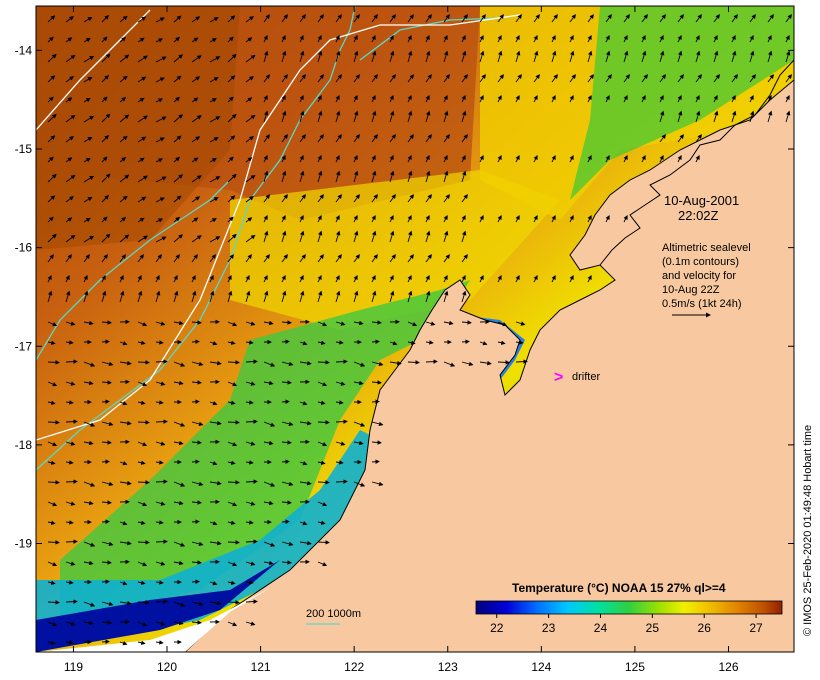  I want to click on cool-coastal-band, so click(208, 541).